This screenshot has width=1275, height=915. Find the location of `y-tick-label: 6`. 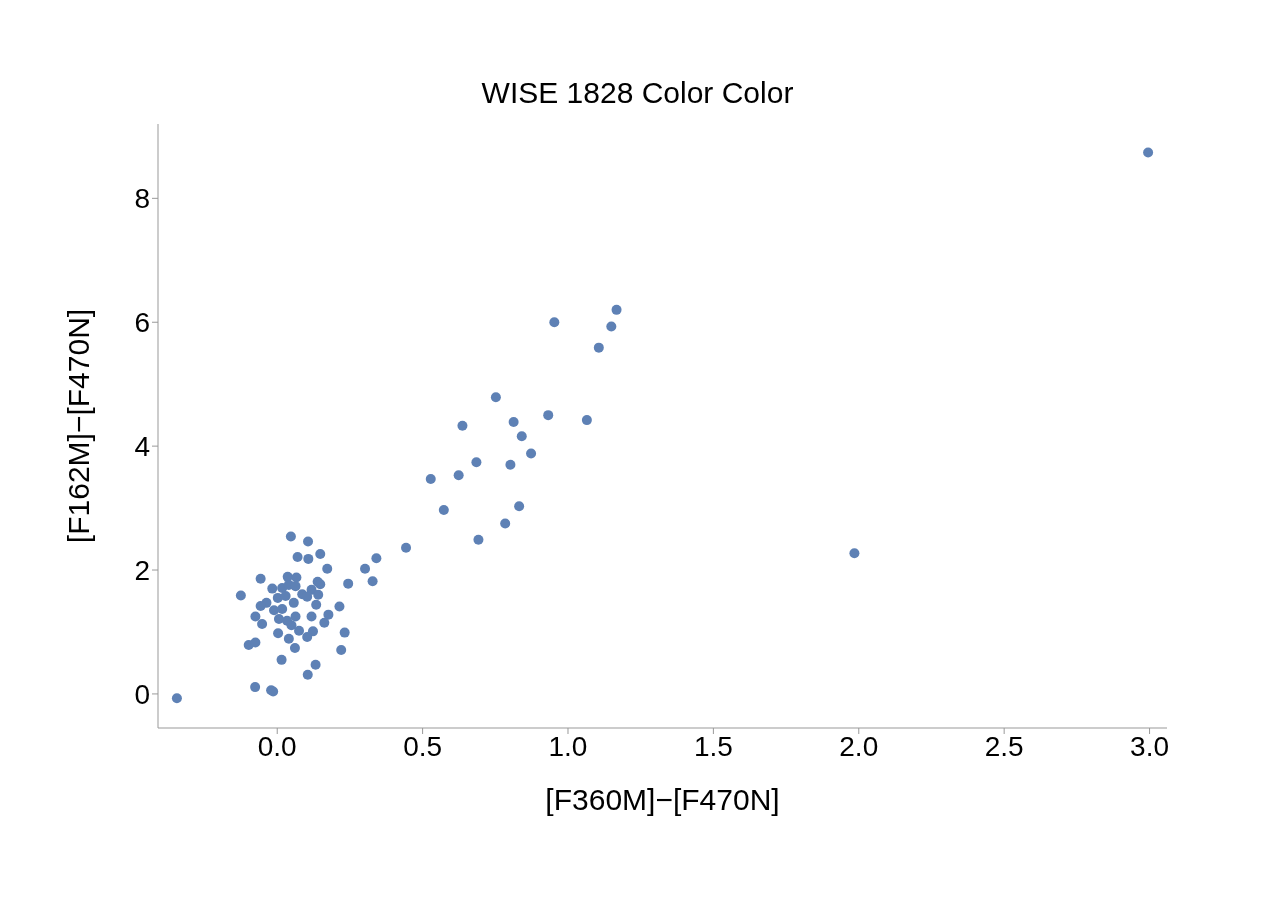

y-tick-label: 6 is located at coordinates (142, 323).